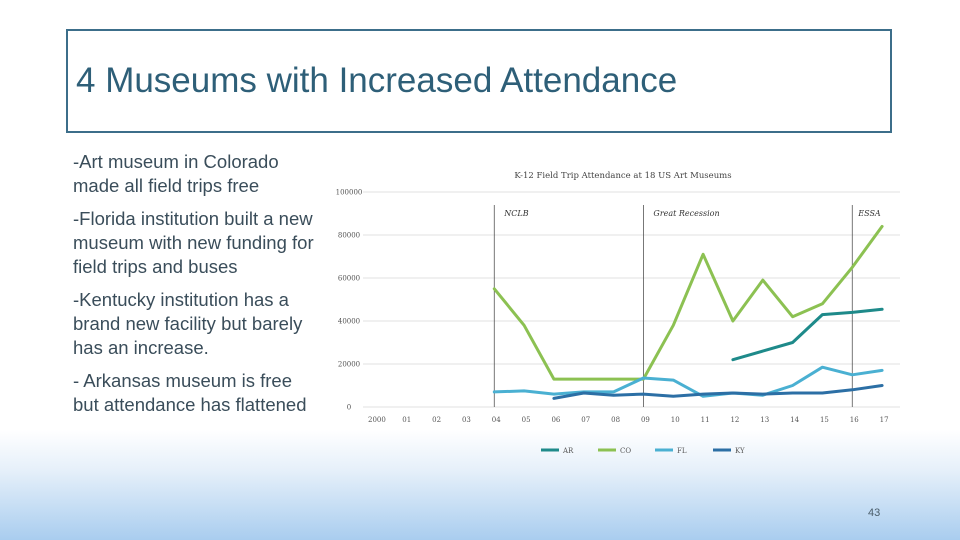 The height and width of the screenshot is (540, 960). What do you see at coordinates (682, 451) in the screenshot?
I see `legend-label-fl: FL` at bounding box center [682, 451].